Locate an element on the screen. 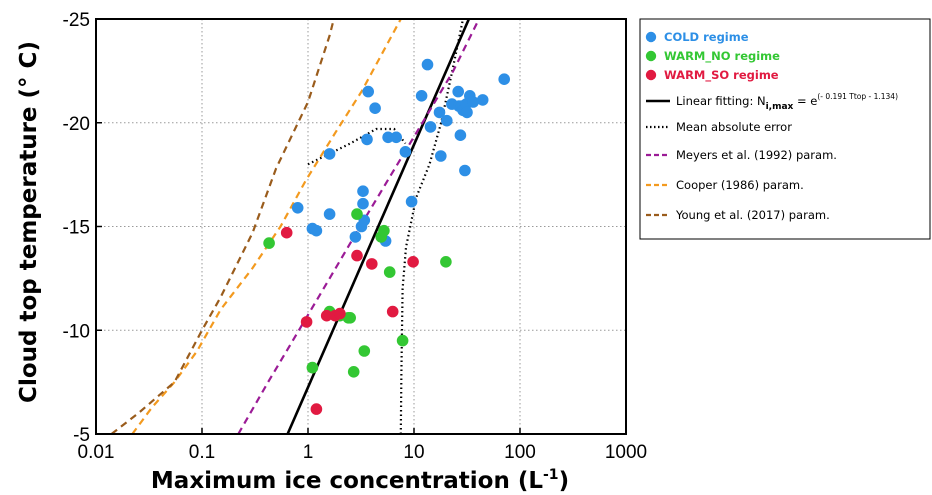  x-tick-label: 100 is located at coordinates (520, 452).